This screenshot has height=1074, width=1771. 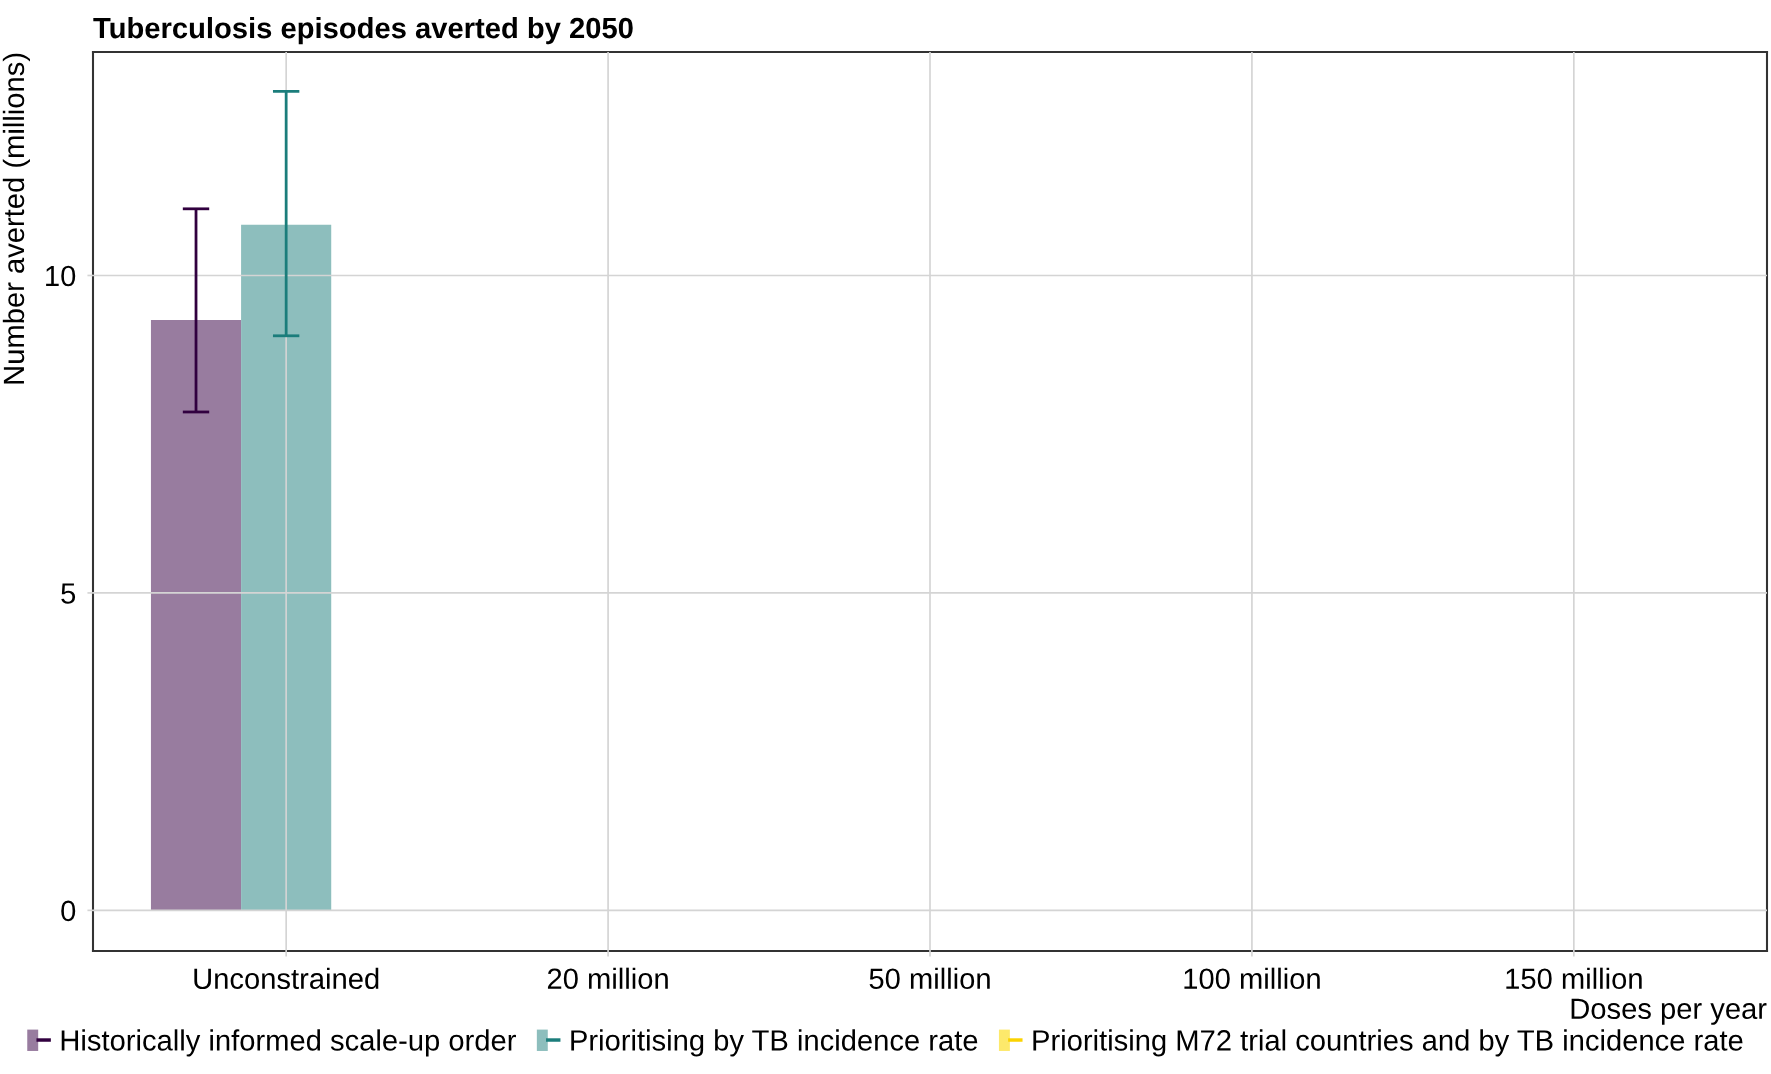 What do you see at coordinates (288, 1043) in the screenshot?
I see `legend-label: Historically informed scale-up order` at bounding box center [288, 1043].